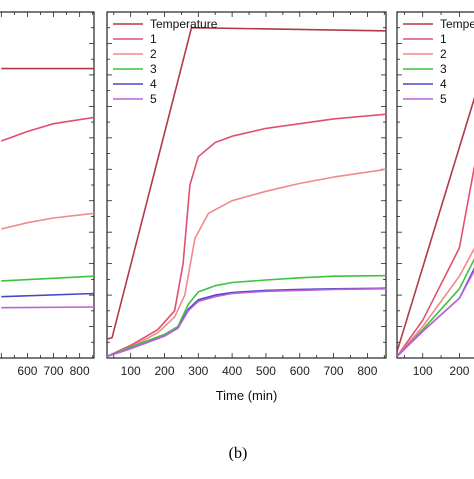 This screenshot has height=479, width=474. Describe the element at coordinates (247, 395) in the screenshot. I see `x-axis-title: Time (min)` at that location.